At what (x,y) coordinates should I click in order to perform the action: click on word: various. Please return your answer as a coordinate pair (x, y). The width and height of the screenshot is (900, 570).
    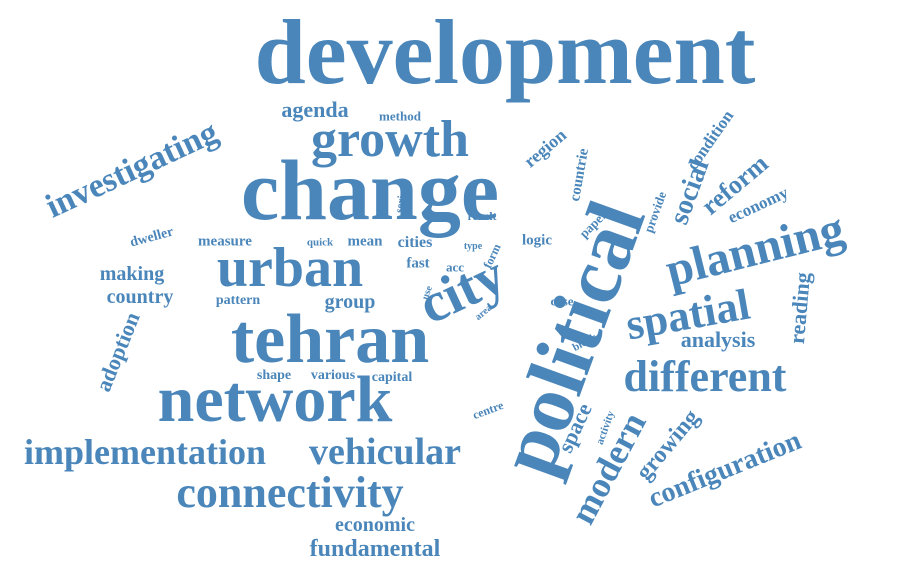
    Looking at the image, I should click on (333, 375).